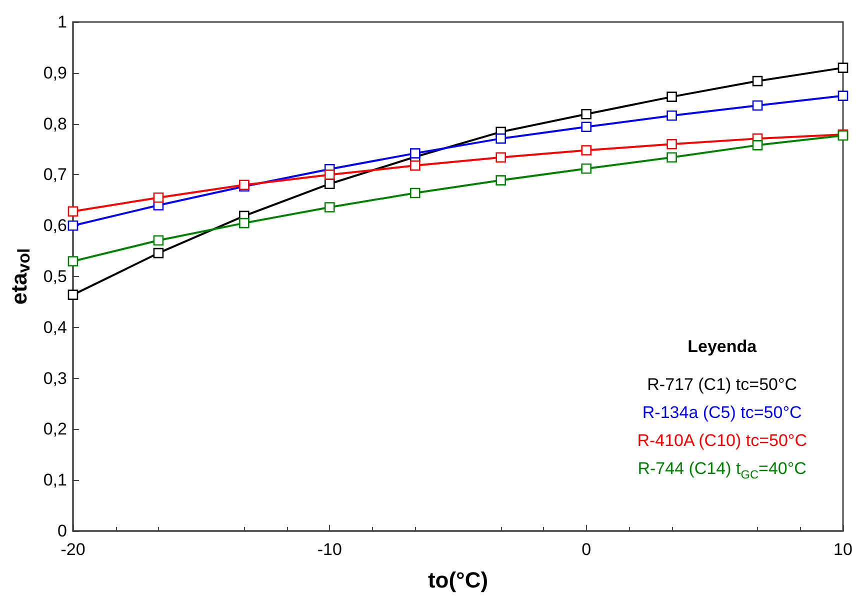 This screenshot has height=601, width=859. Describe the element at coordinates (55, 480) in the screenshot. I see `y-tick-label: 0,1` at that location.